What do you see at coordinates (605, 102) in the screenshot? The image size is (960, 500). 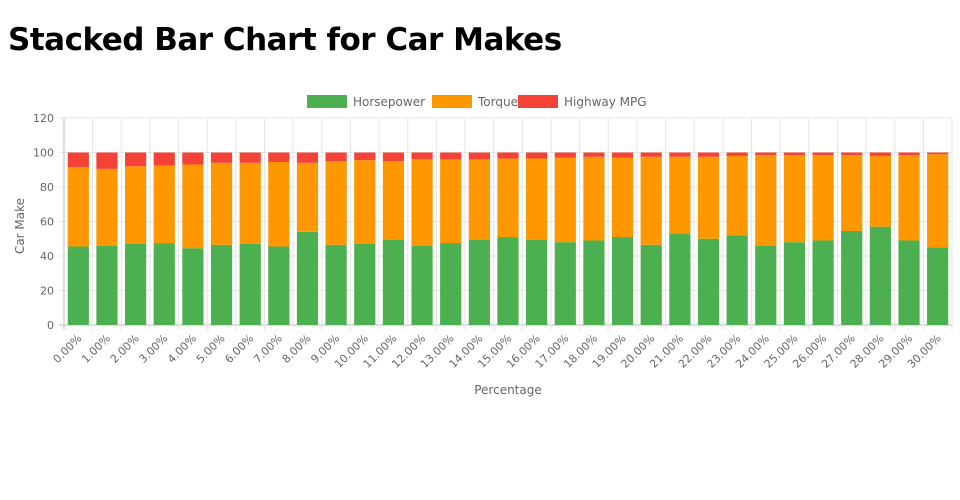 I see `legend-label: Highway MPG` at bounding box center [605, 102].